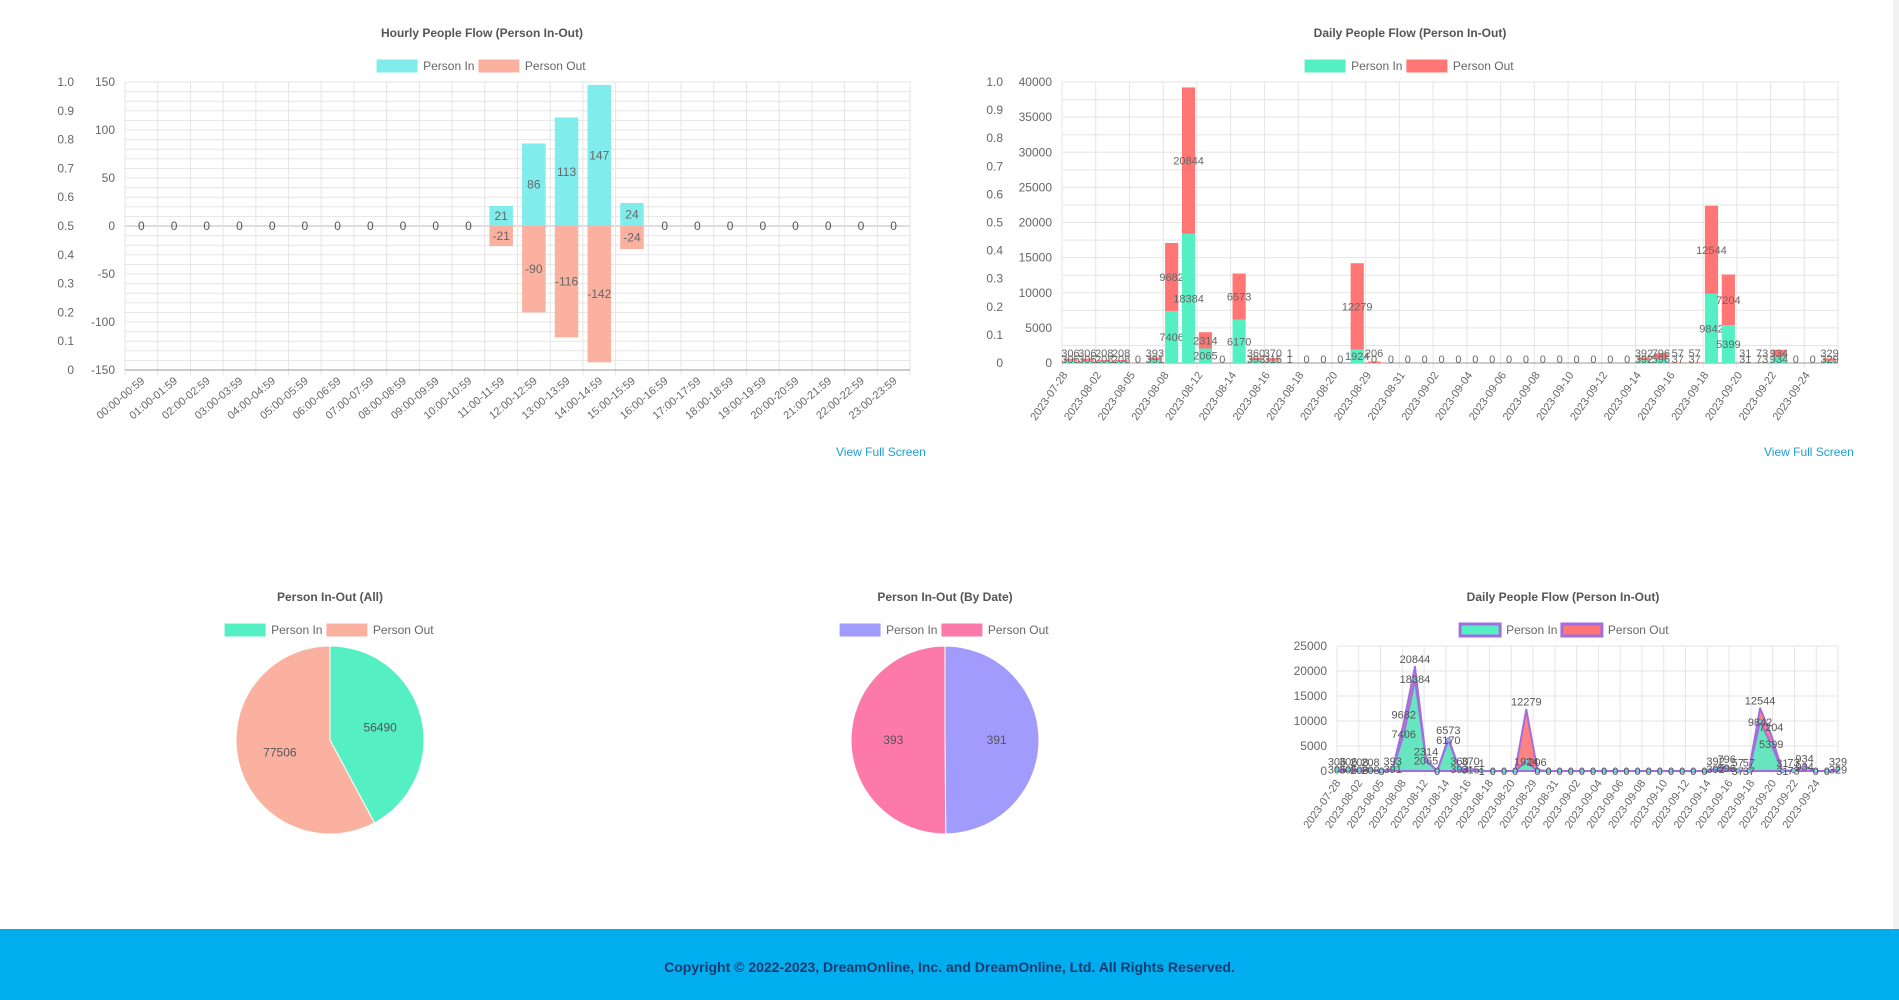 This screenshot has width=1899, height=1000. Describe the element at coordinates (501, 236) in the screenshot. I see `hourly-label-out: -21` at that location.